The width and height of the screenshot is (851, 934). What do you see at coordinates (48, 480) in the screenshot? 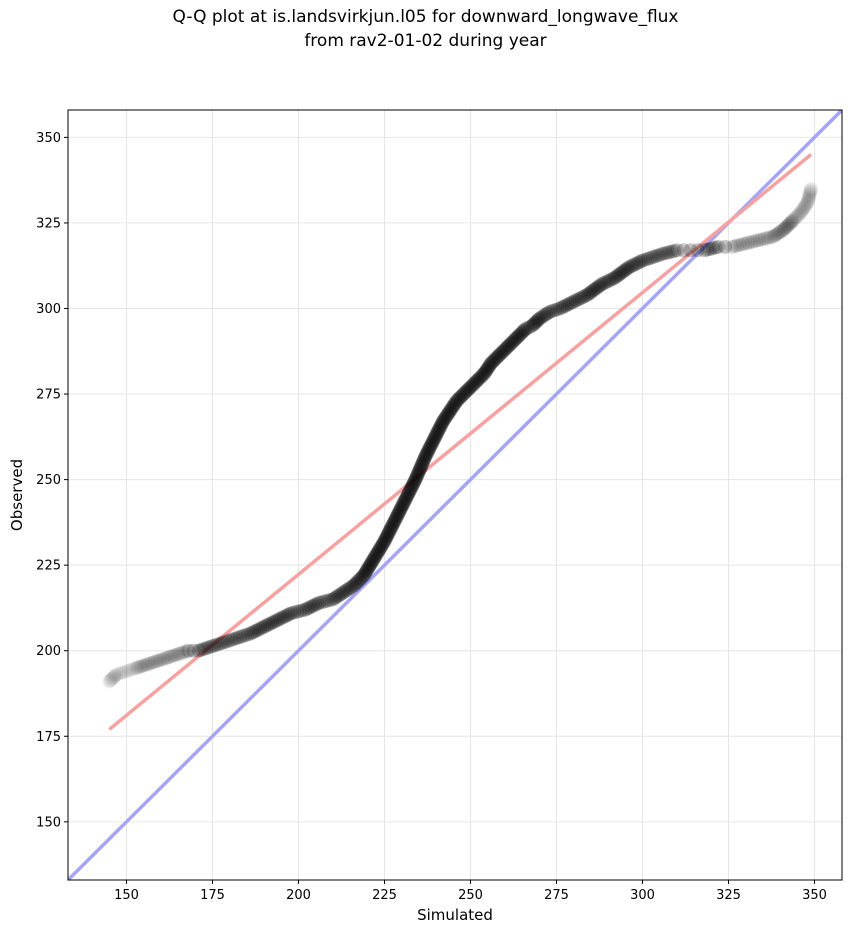
I see `y-tick-label: 250` at bounding box center [48, 480].